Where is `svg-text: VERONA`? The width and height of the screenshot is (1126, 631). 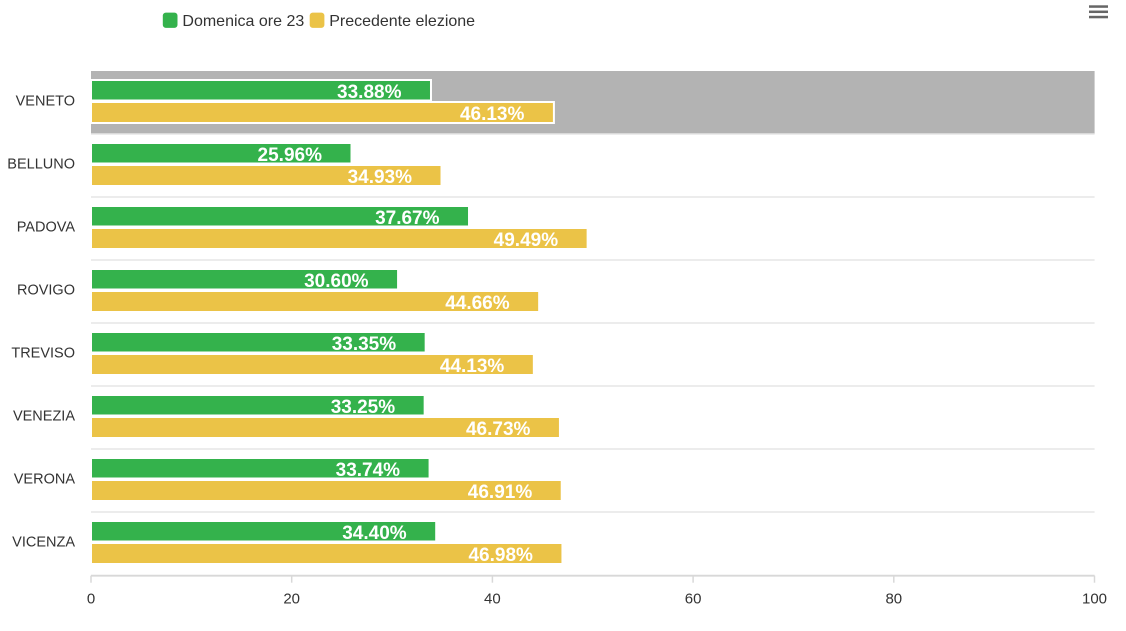 svg-text: VERONA is located at coordinates (45, 479).